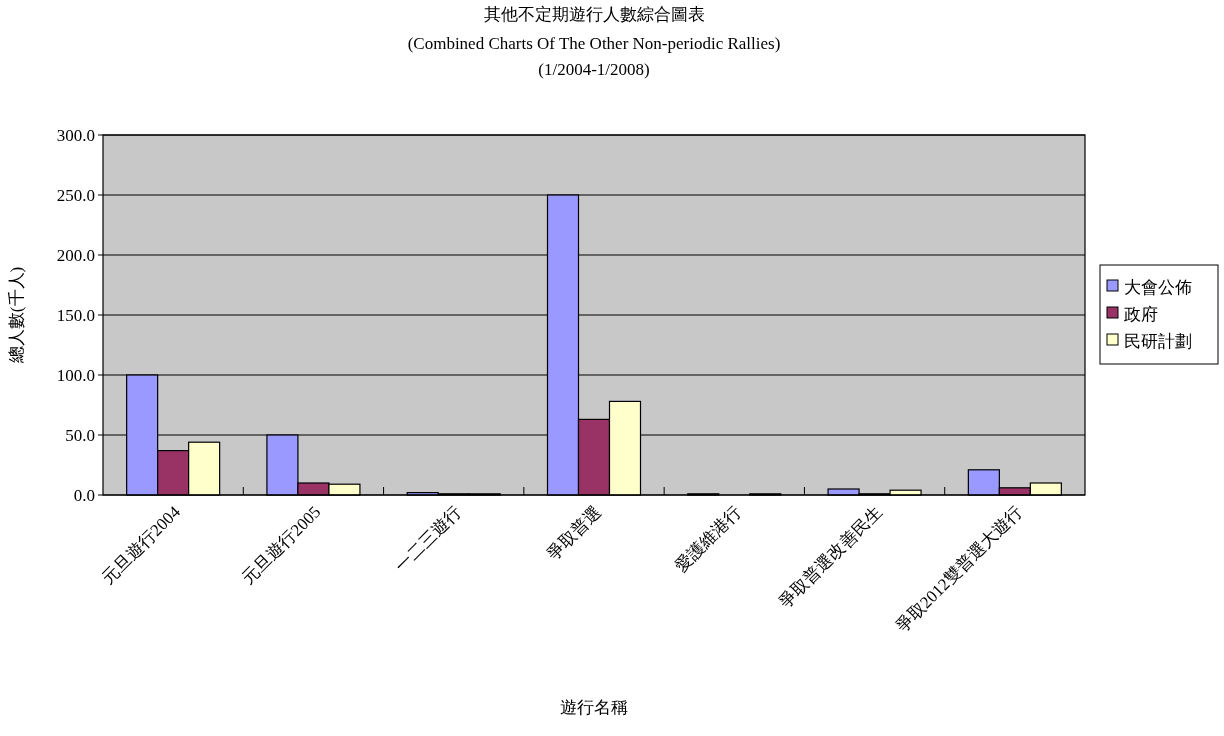 The width and height of the screenshot is (1224, 736). Describe the element at coordinates (428, 539) in the screenshot. I see `x-tick-label: 一二三遊行` at that location.